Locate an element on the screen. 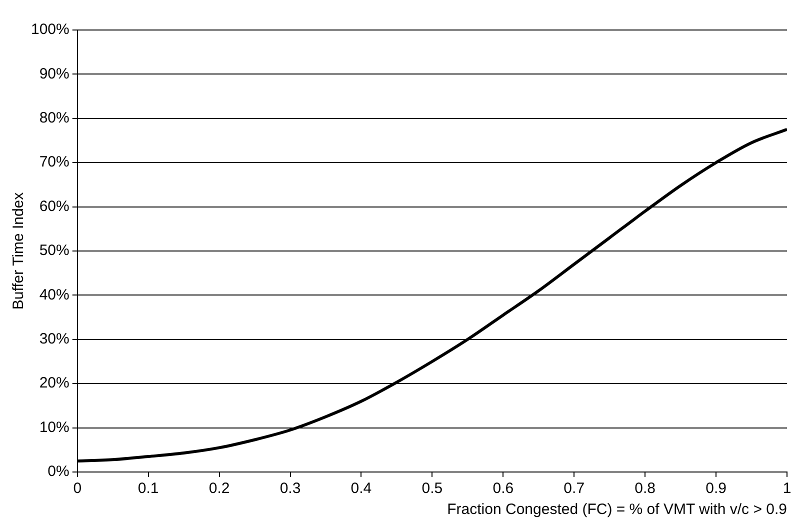 This screenshot has height=529, width=809. x-tick-label: 0.9 is located at coordinates (716, 489).